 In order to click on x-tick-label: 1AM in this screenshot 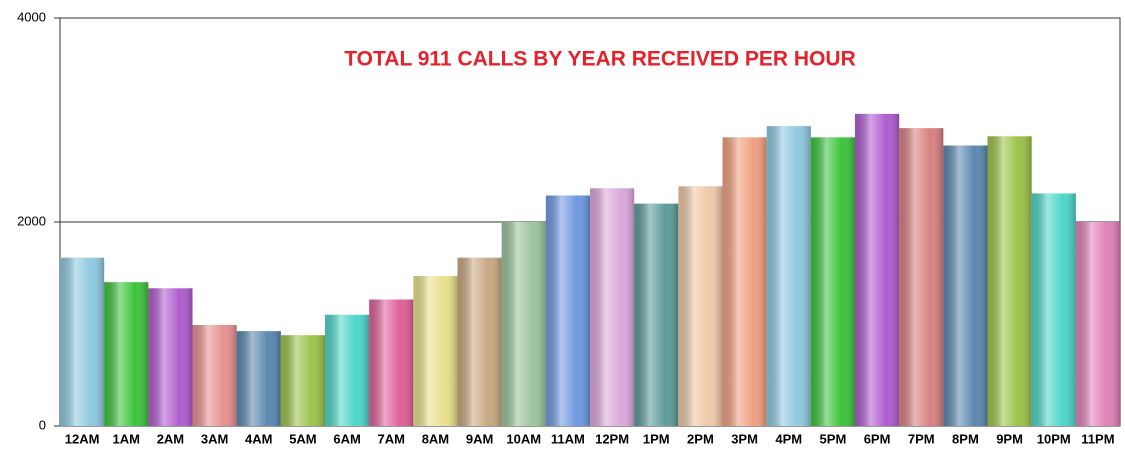, I will do `click(126, 438)`.